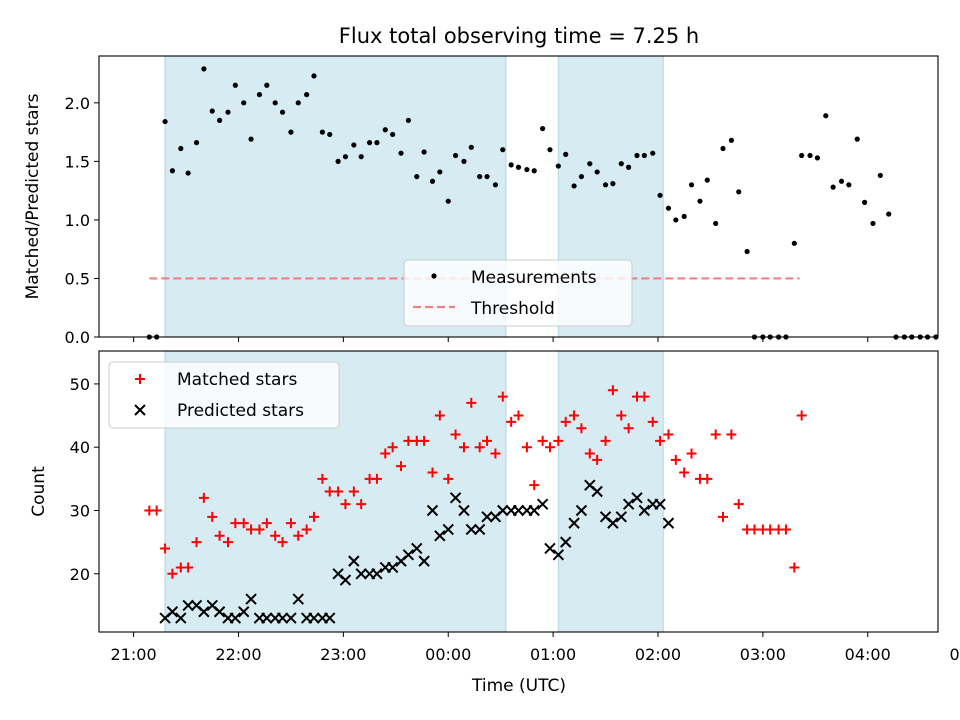 The image size is (960, 720). Describe the element at coordinates (77, 278) in the screenshot. I see `y-tick-label: 0.5` at that location.